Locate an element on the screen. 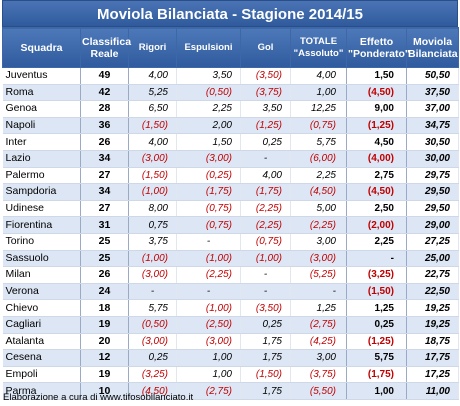  cell-moviola: 11,00 is located at coordinates (432, 391).